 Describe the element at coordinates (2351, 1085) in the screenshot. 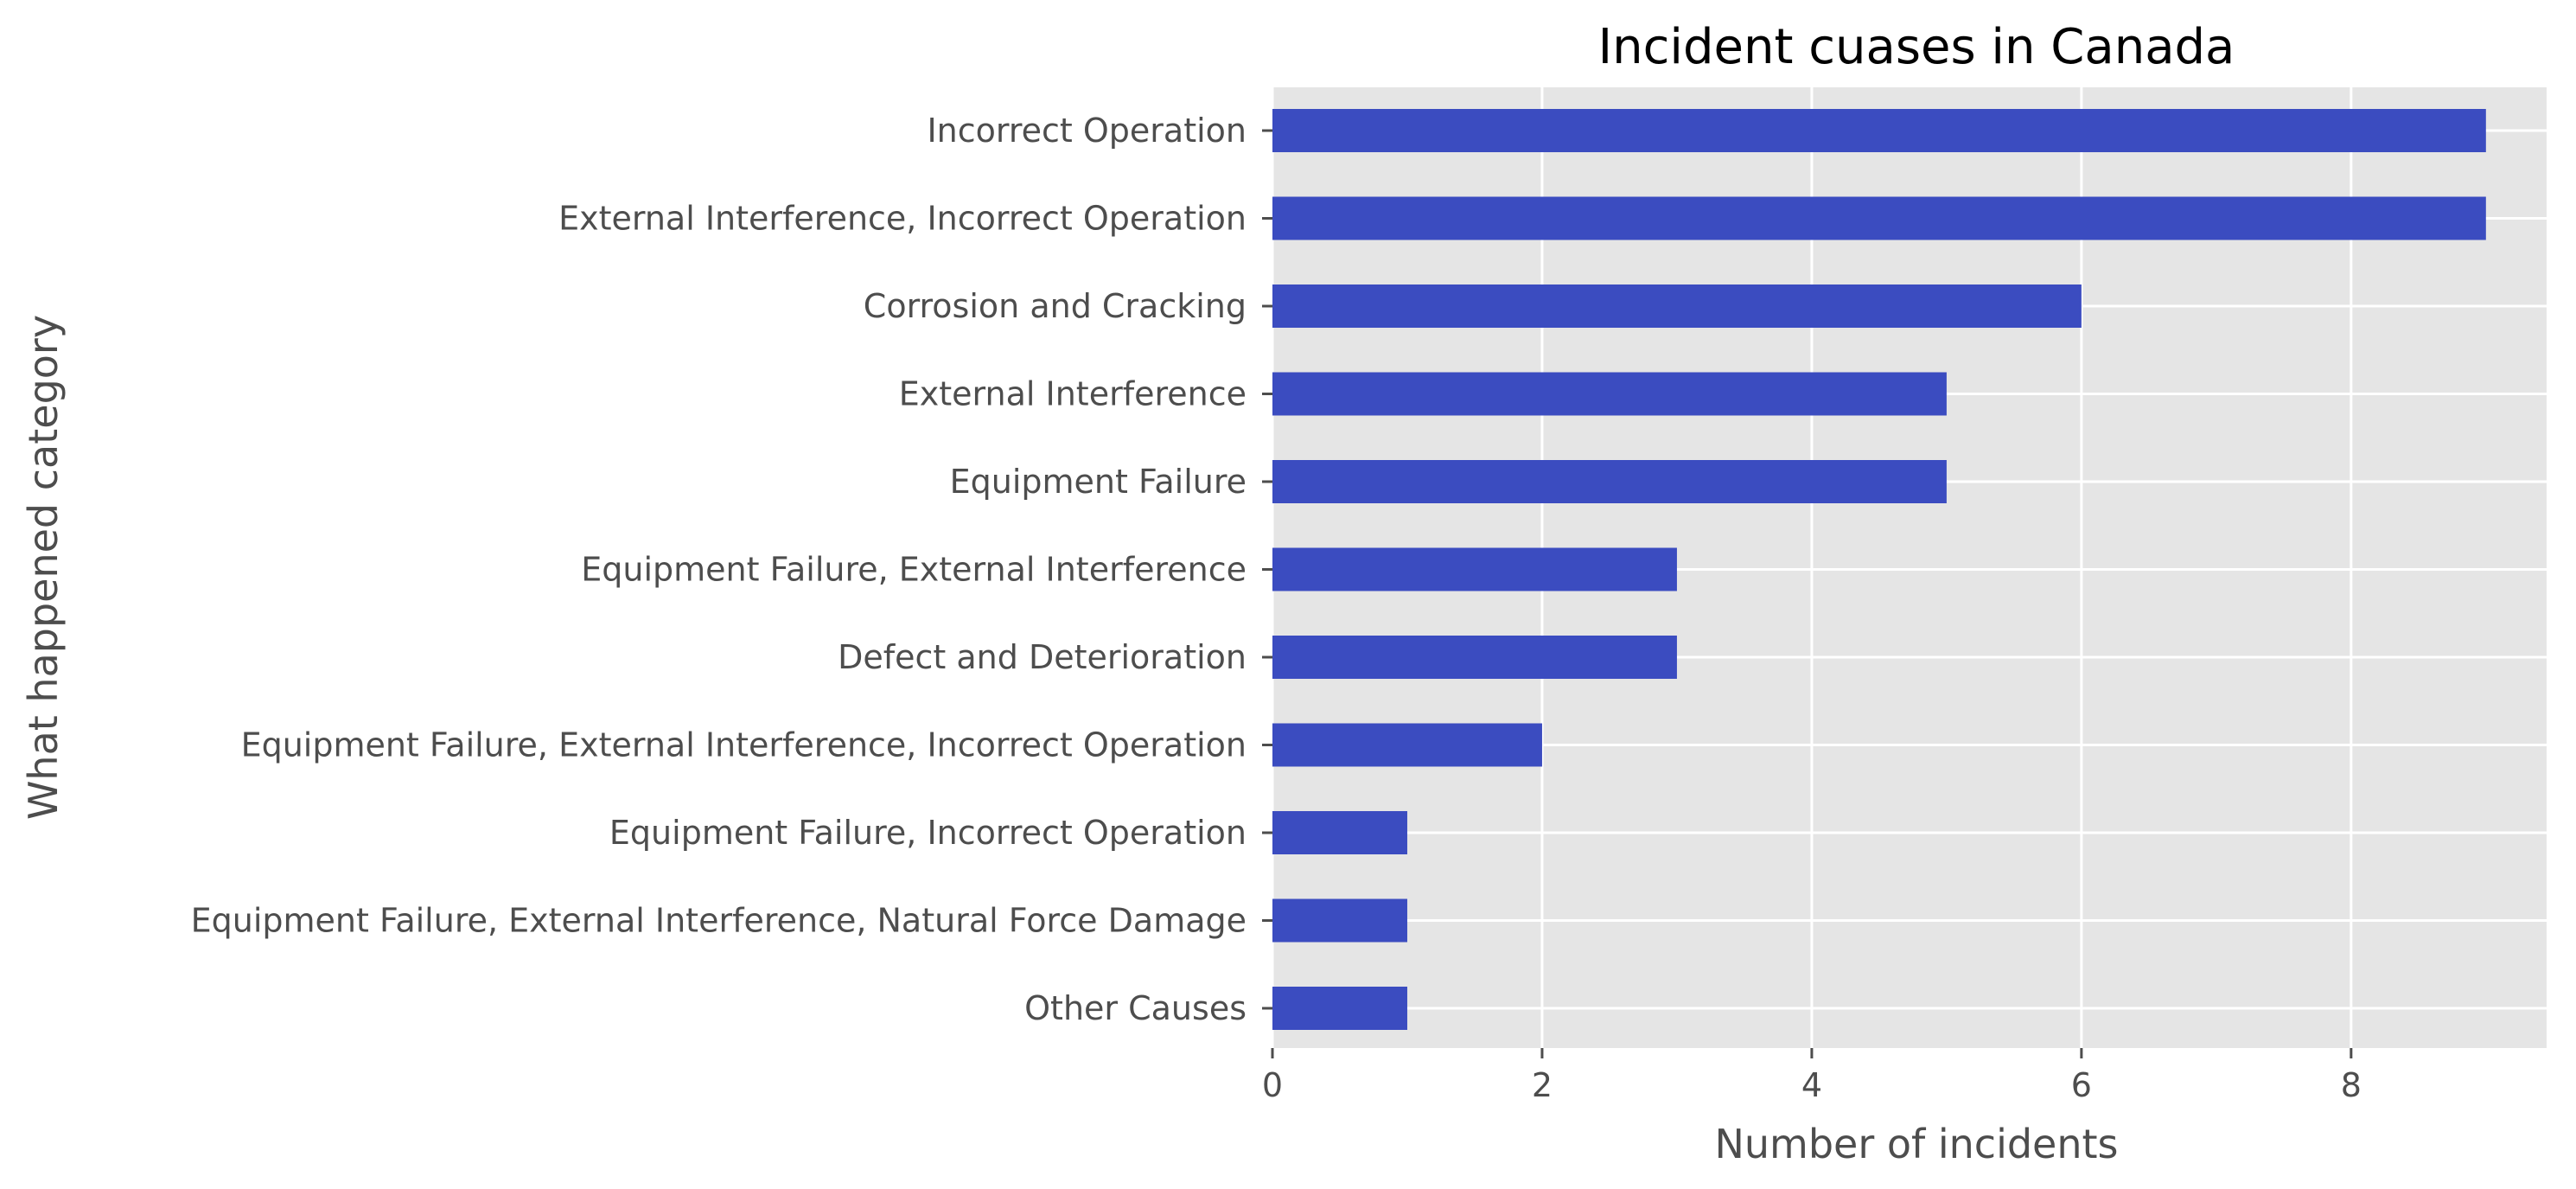

I see `x-tick-label: 8` at that location.